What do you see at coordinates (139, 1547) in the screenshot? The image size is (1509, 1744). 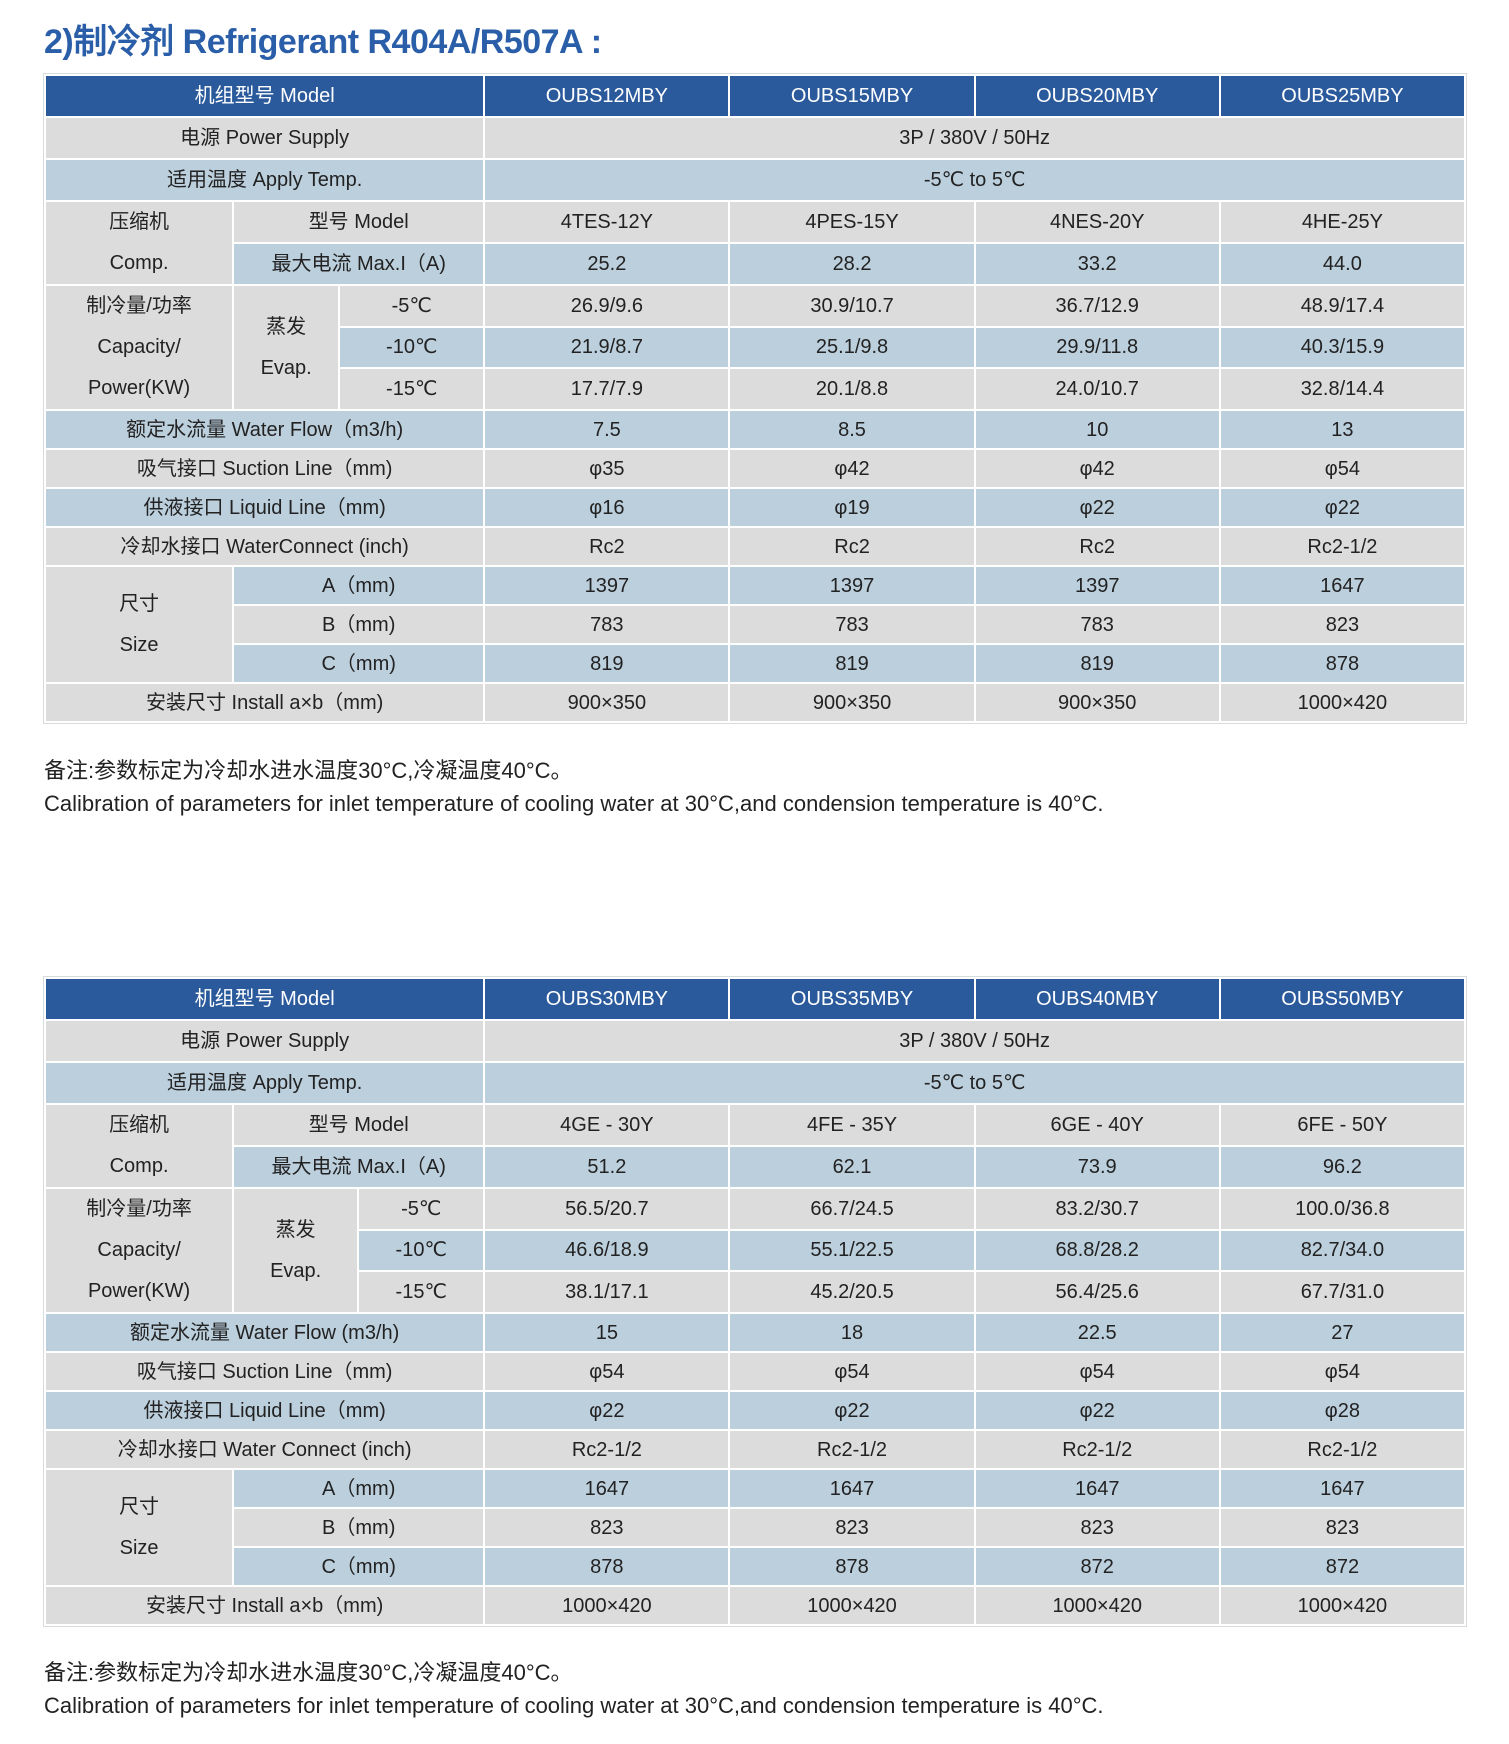 I see `size-label-line: Size` at bounding box center [139, 1547].